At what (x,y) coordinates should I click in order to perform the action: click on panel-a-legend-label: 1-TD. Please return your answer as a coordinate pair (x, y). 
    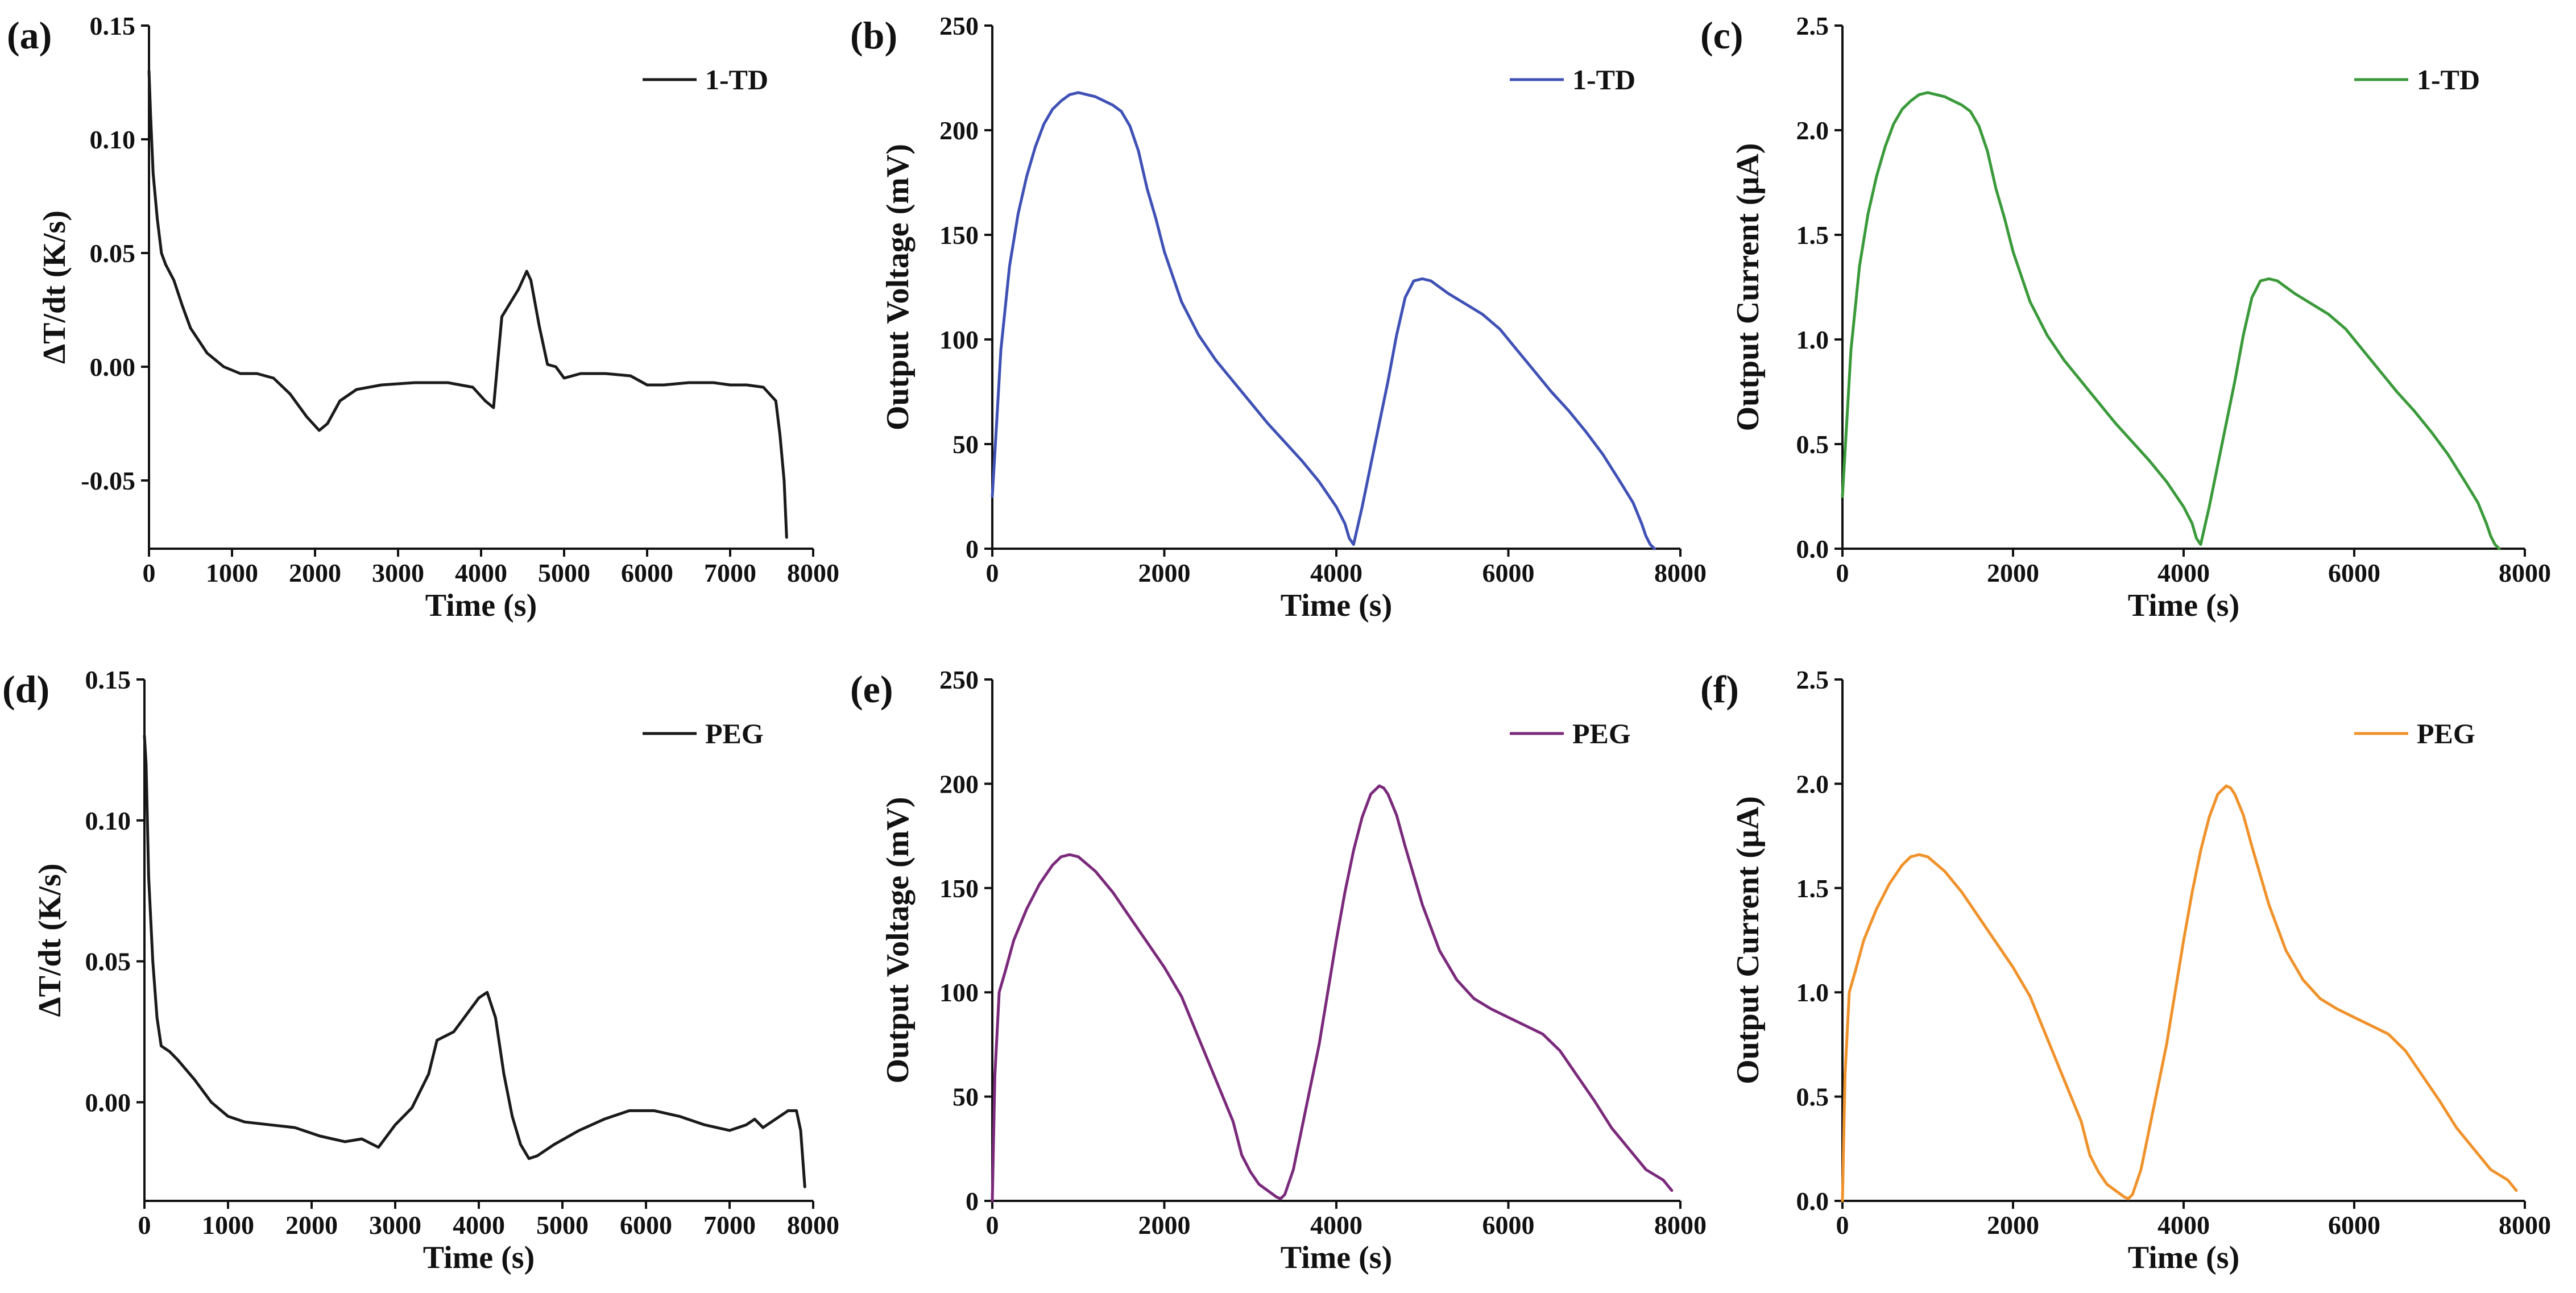
    Looking at the image, I should click on (736, 80).